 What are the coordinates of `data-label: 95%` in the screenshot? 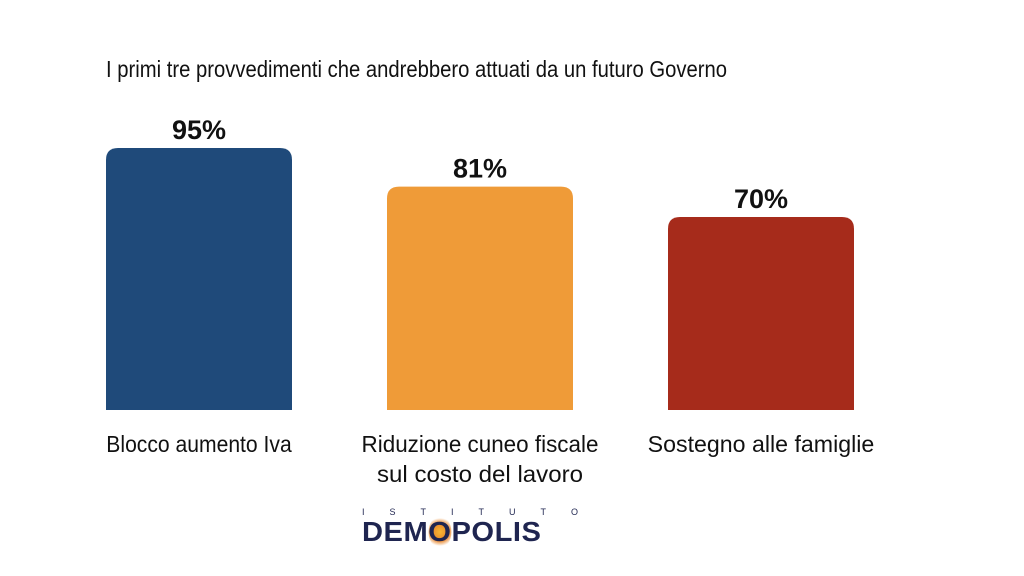 It's located at (199, 130).